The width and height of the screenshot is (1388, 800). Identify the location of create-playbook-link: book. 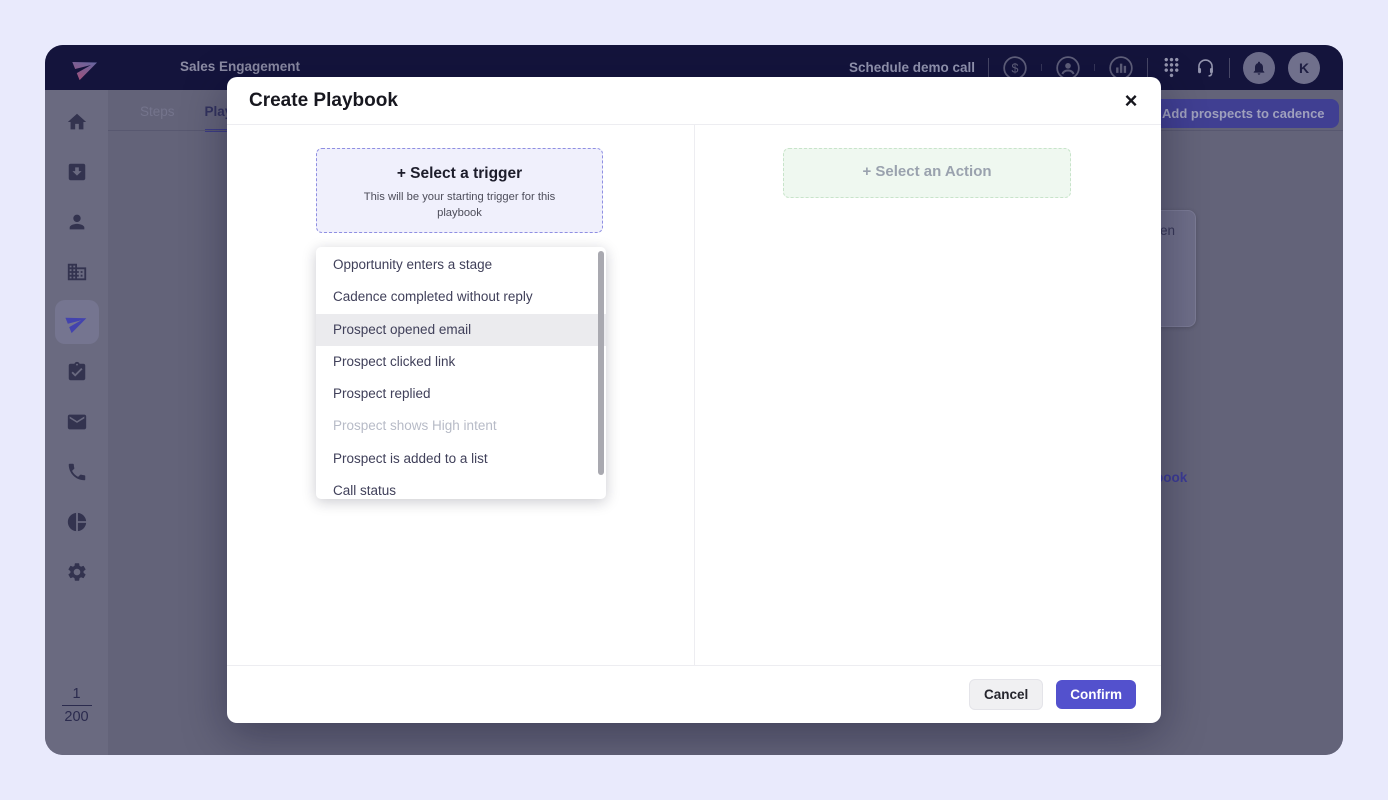
(1171, 477).